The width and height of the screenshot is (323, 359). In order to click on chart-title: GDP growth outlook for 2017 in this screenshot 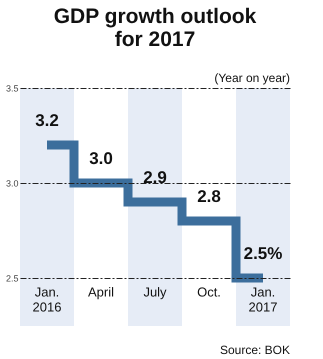, I will do `click(155, 28)`.